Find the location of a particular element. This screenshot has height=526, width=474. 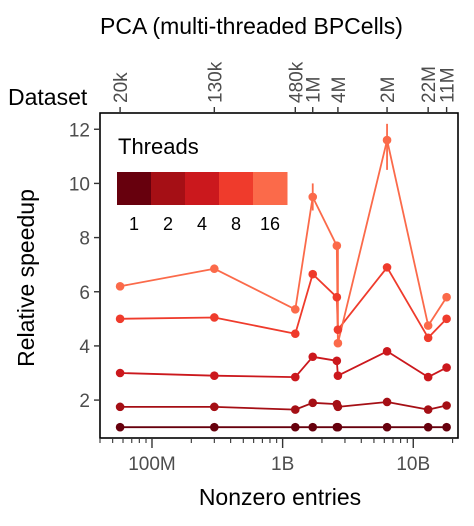

dataset-label: 4M is located at coordinates (339, 90).